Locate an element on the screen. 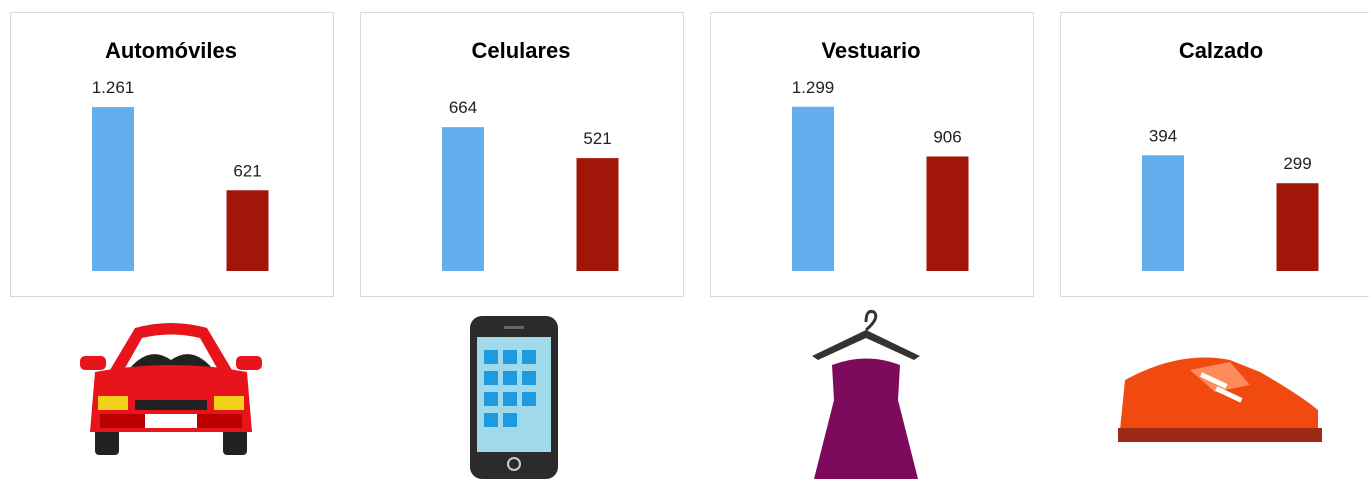 This screenshot has height=479, width=1369. data-label: 394 is located at coordinates (1163, 135).